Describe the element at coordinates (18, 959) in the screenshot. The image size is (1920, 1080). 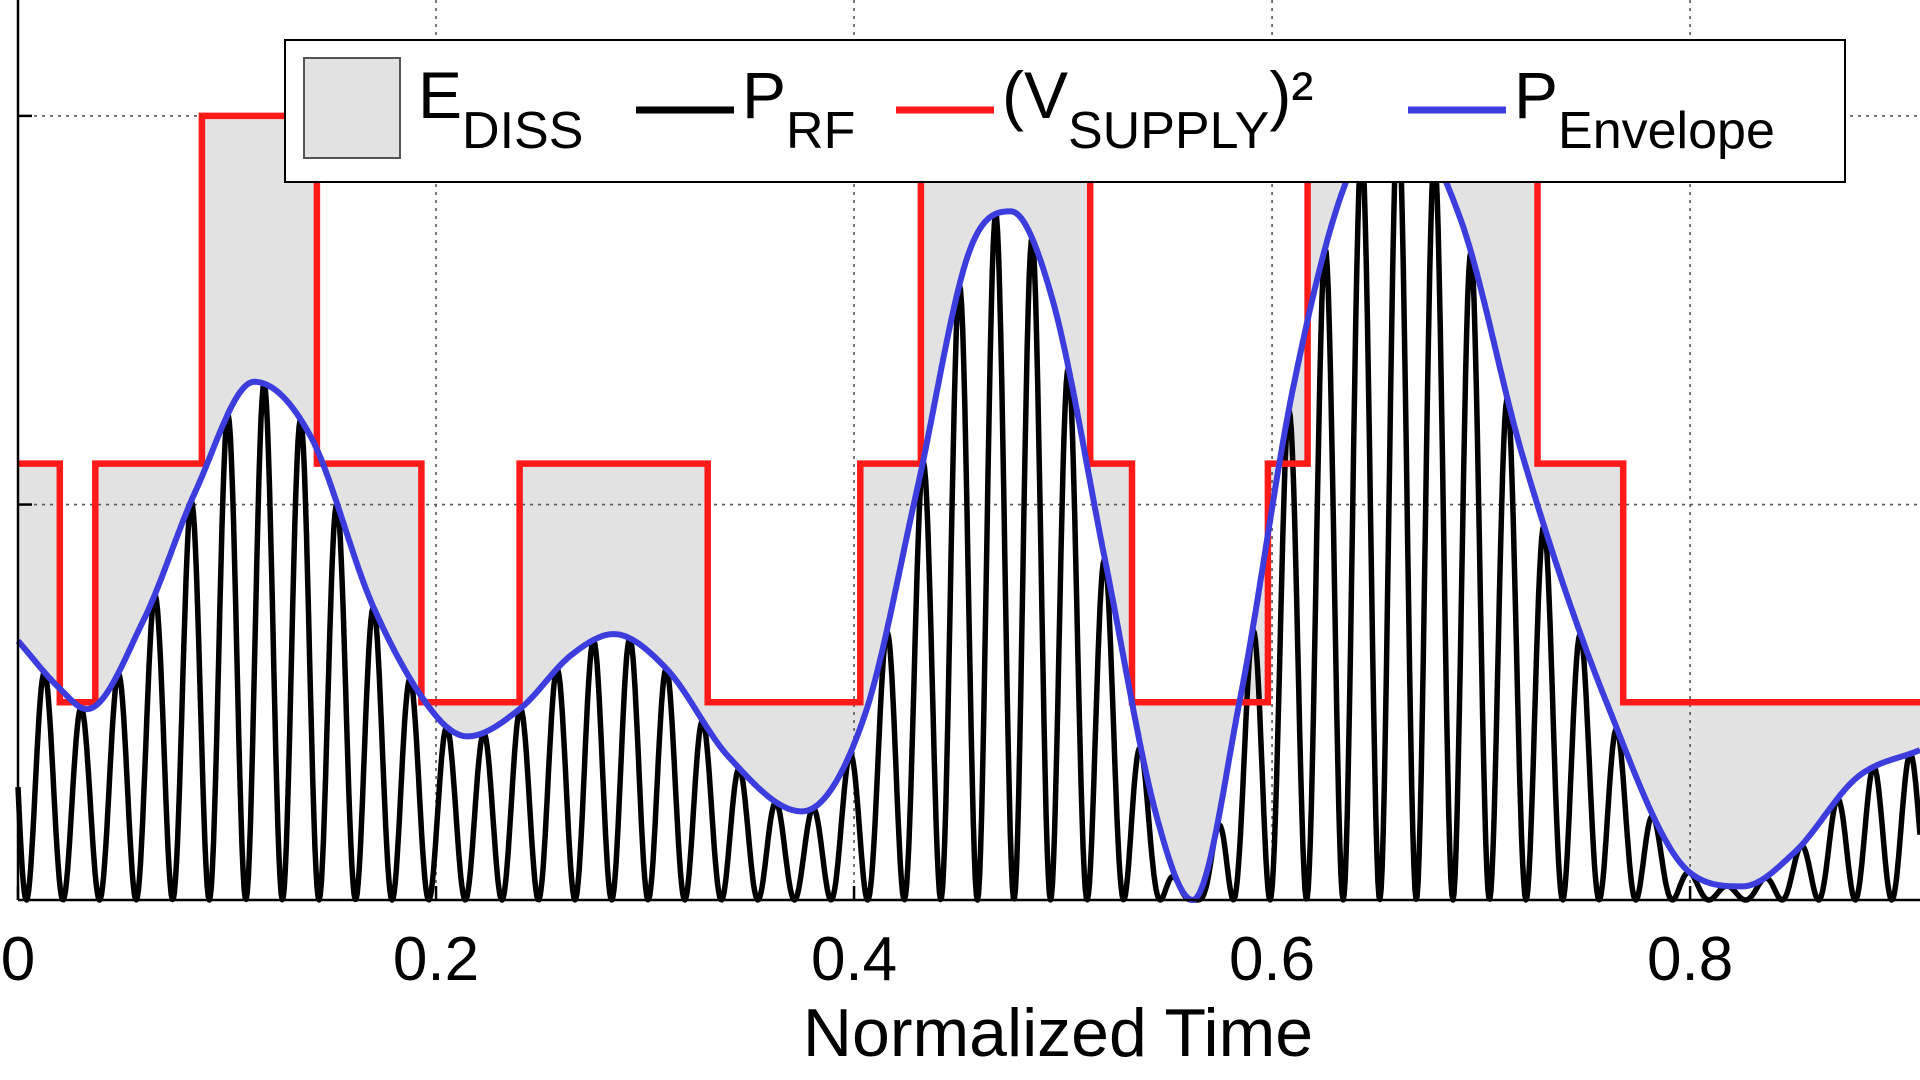
I see `x-tick-label: 0` at that location.